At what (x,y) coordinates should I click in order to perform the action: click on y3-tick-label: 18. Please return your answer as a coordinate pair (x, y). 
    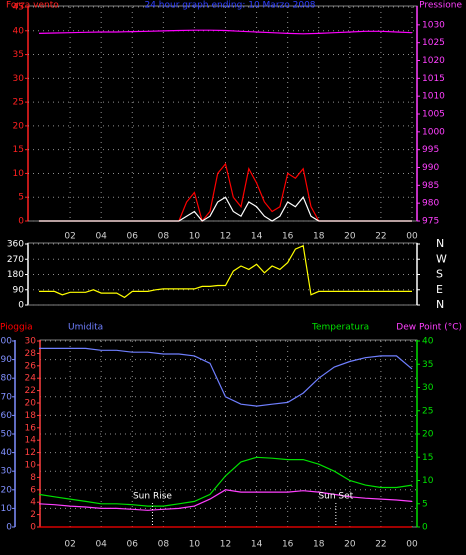
    Looking at the image, I should click on (31, 416).